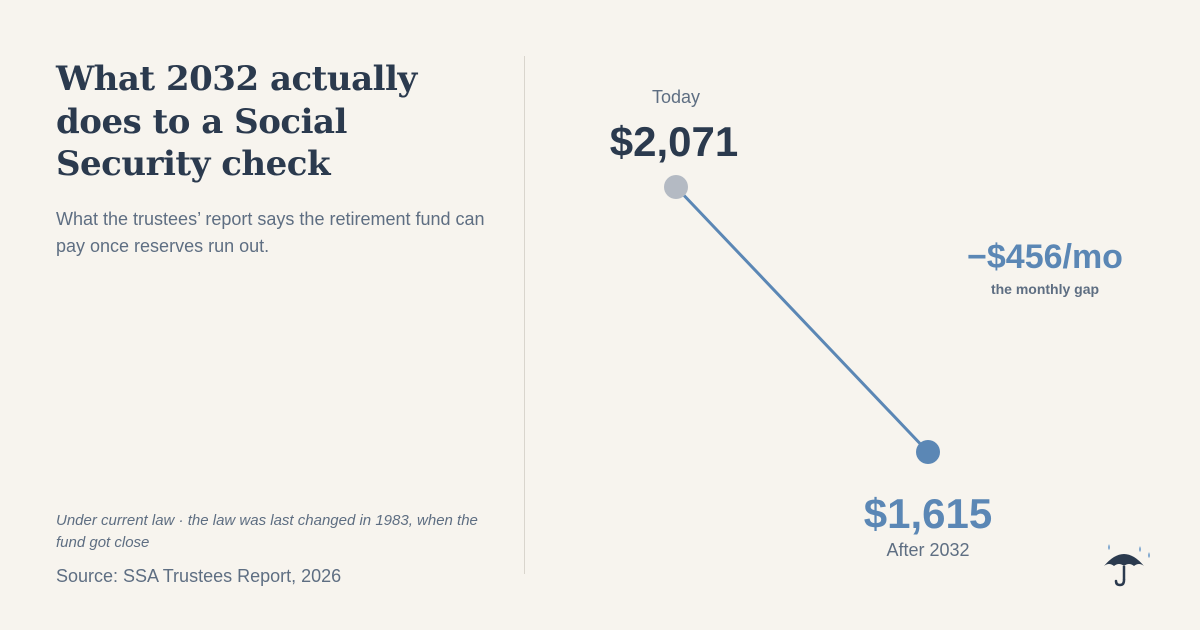 The height and width of the screenshot is (630, 1200). What do you see at coordinates (524, 315) in the screenshot?
I see `divider` at bounding box center [524, 315].